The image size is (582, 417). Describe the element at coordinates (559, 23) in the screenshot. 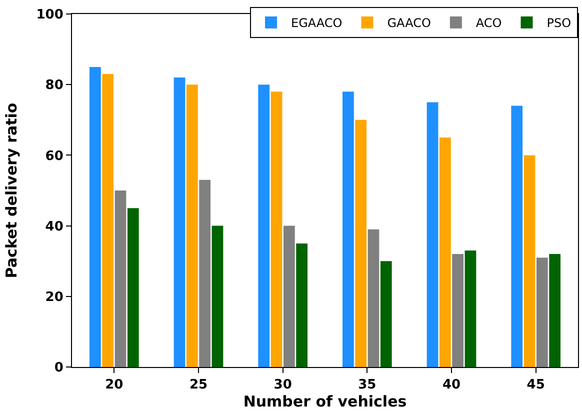

I see `legend-label: PSO` at that location.